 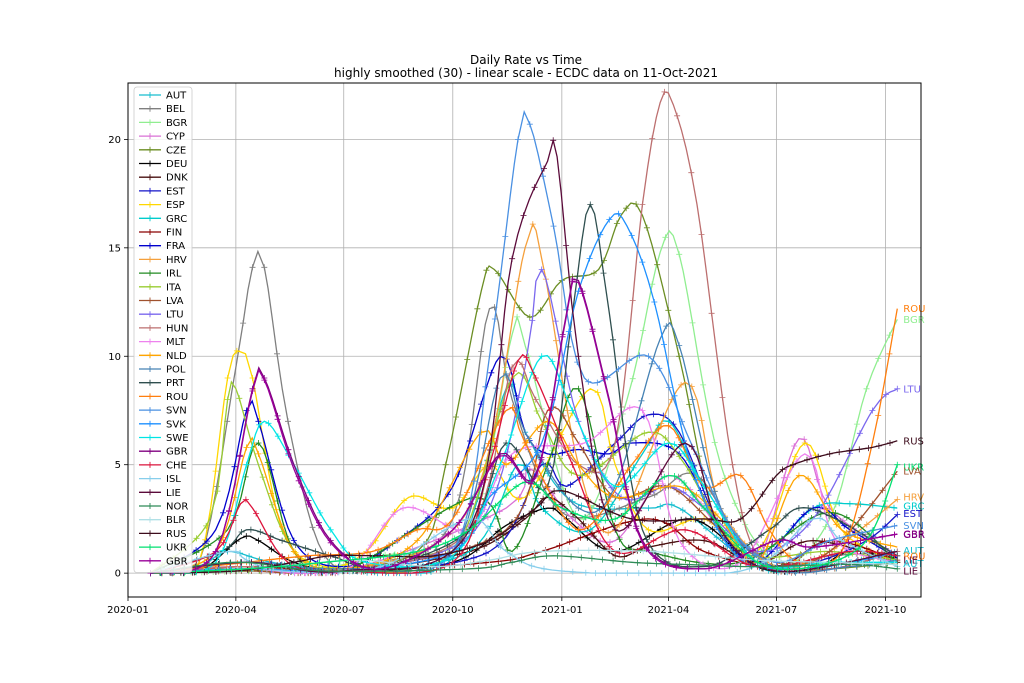 I want to click on y-tick-label: 5, so click(x=118, y=465).